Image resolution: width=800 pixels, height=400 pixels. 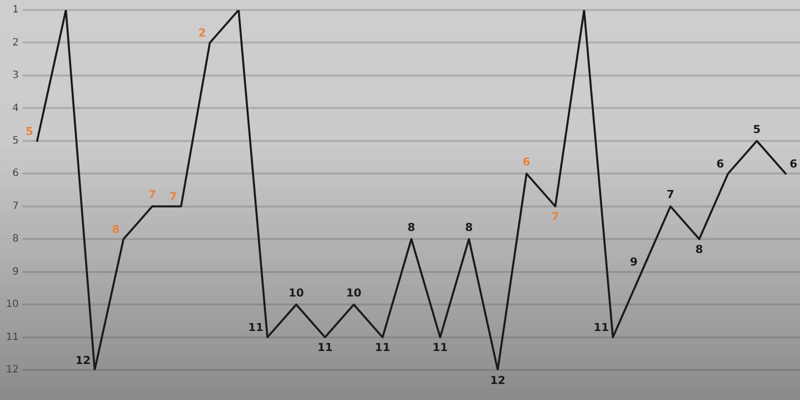 What do you see at coordinates (15, 272) in the screenshot?
I see `y-tick-label: 9` at bounding box center [15, 272].